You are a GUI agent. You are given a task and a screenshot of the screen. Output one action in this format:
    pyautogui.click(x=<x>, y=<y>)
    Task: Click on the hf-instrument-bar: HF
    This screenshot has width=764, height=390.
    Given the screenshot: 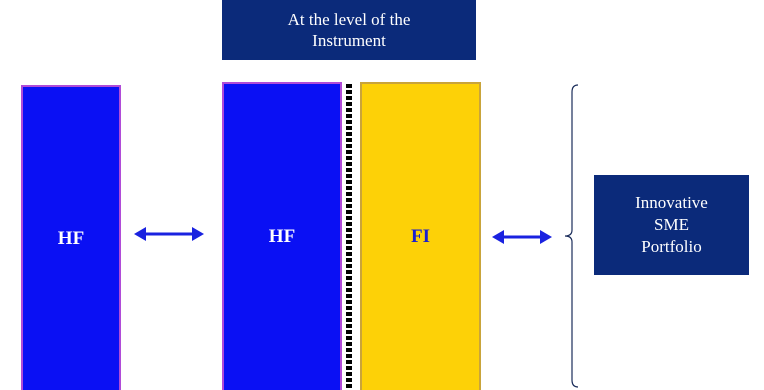 What is the action you would take?
    pyautogui.click(x=282, y=236)
    